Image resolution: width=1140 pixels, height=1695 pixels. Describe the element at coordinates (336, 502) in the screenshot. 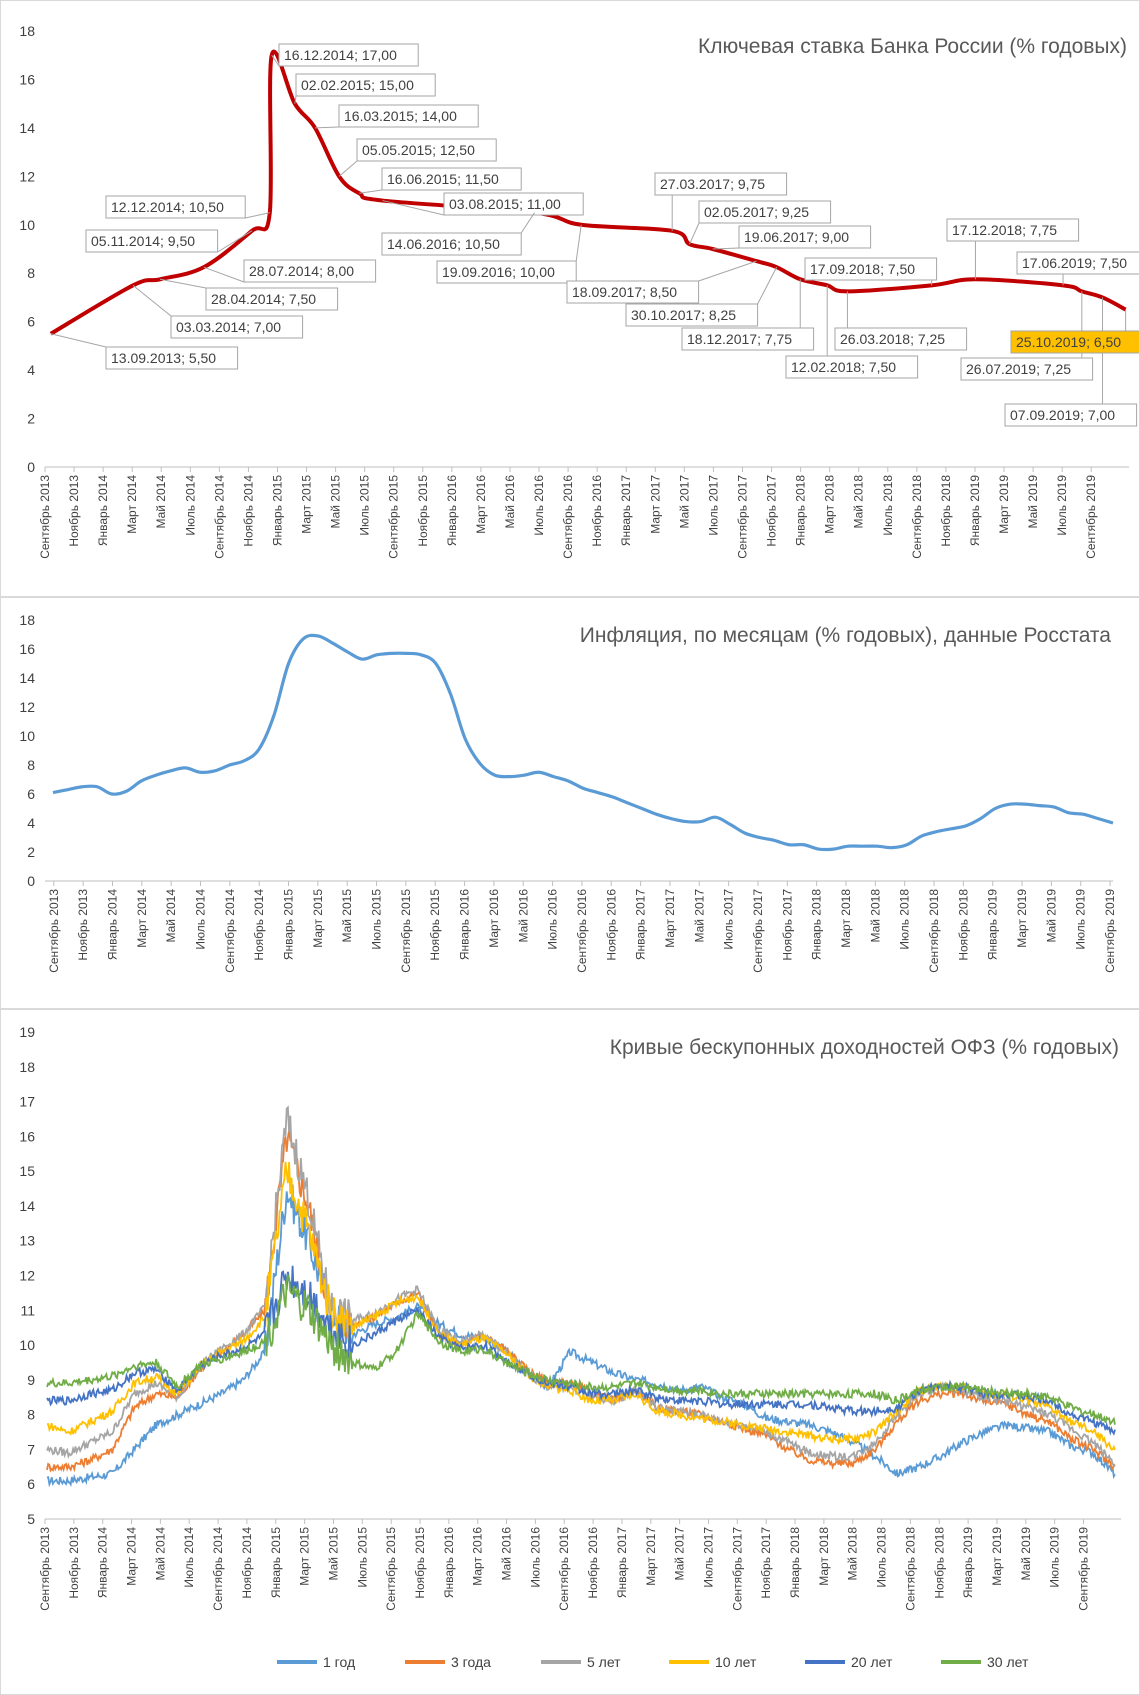

I see `x-tick-label: Май 2015` at that location.